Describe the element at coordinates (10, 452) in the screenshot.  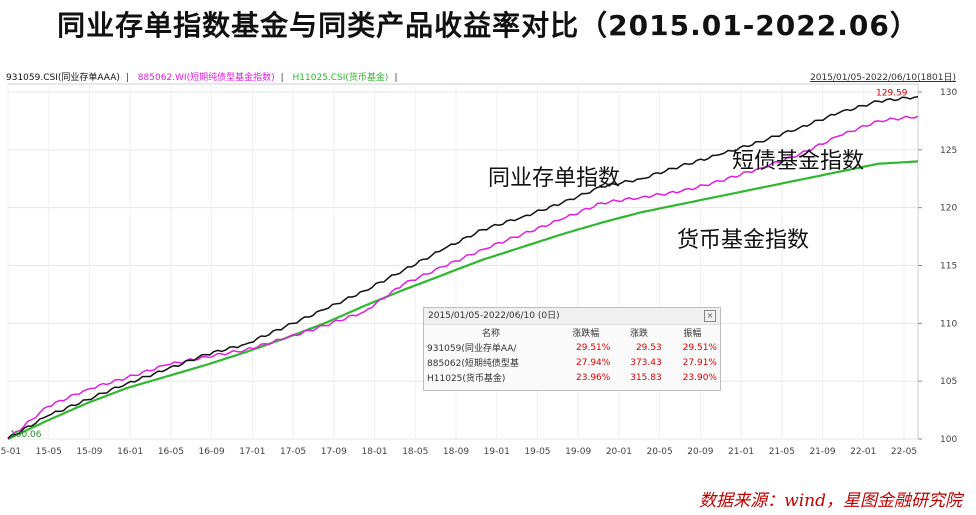
I see `x-tick-label: 15-01` at that location.